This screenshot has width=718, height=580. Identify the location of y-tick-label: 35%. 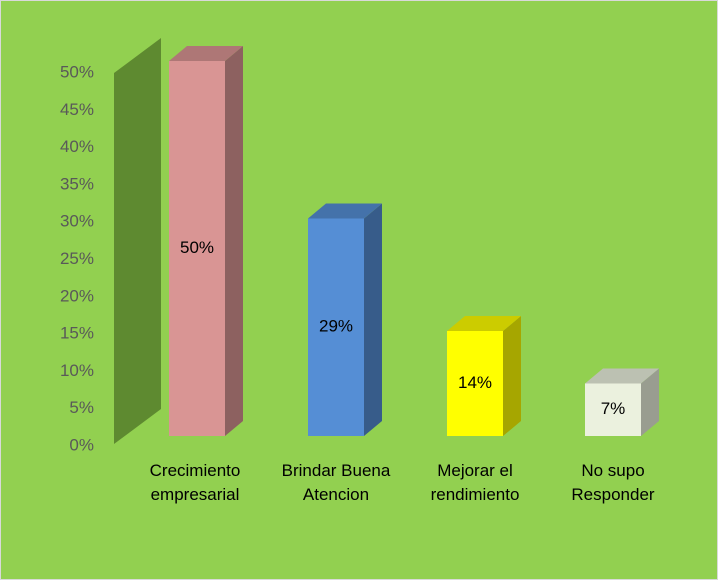
(77, 183).